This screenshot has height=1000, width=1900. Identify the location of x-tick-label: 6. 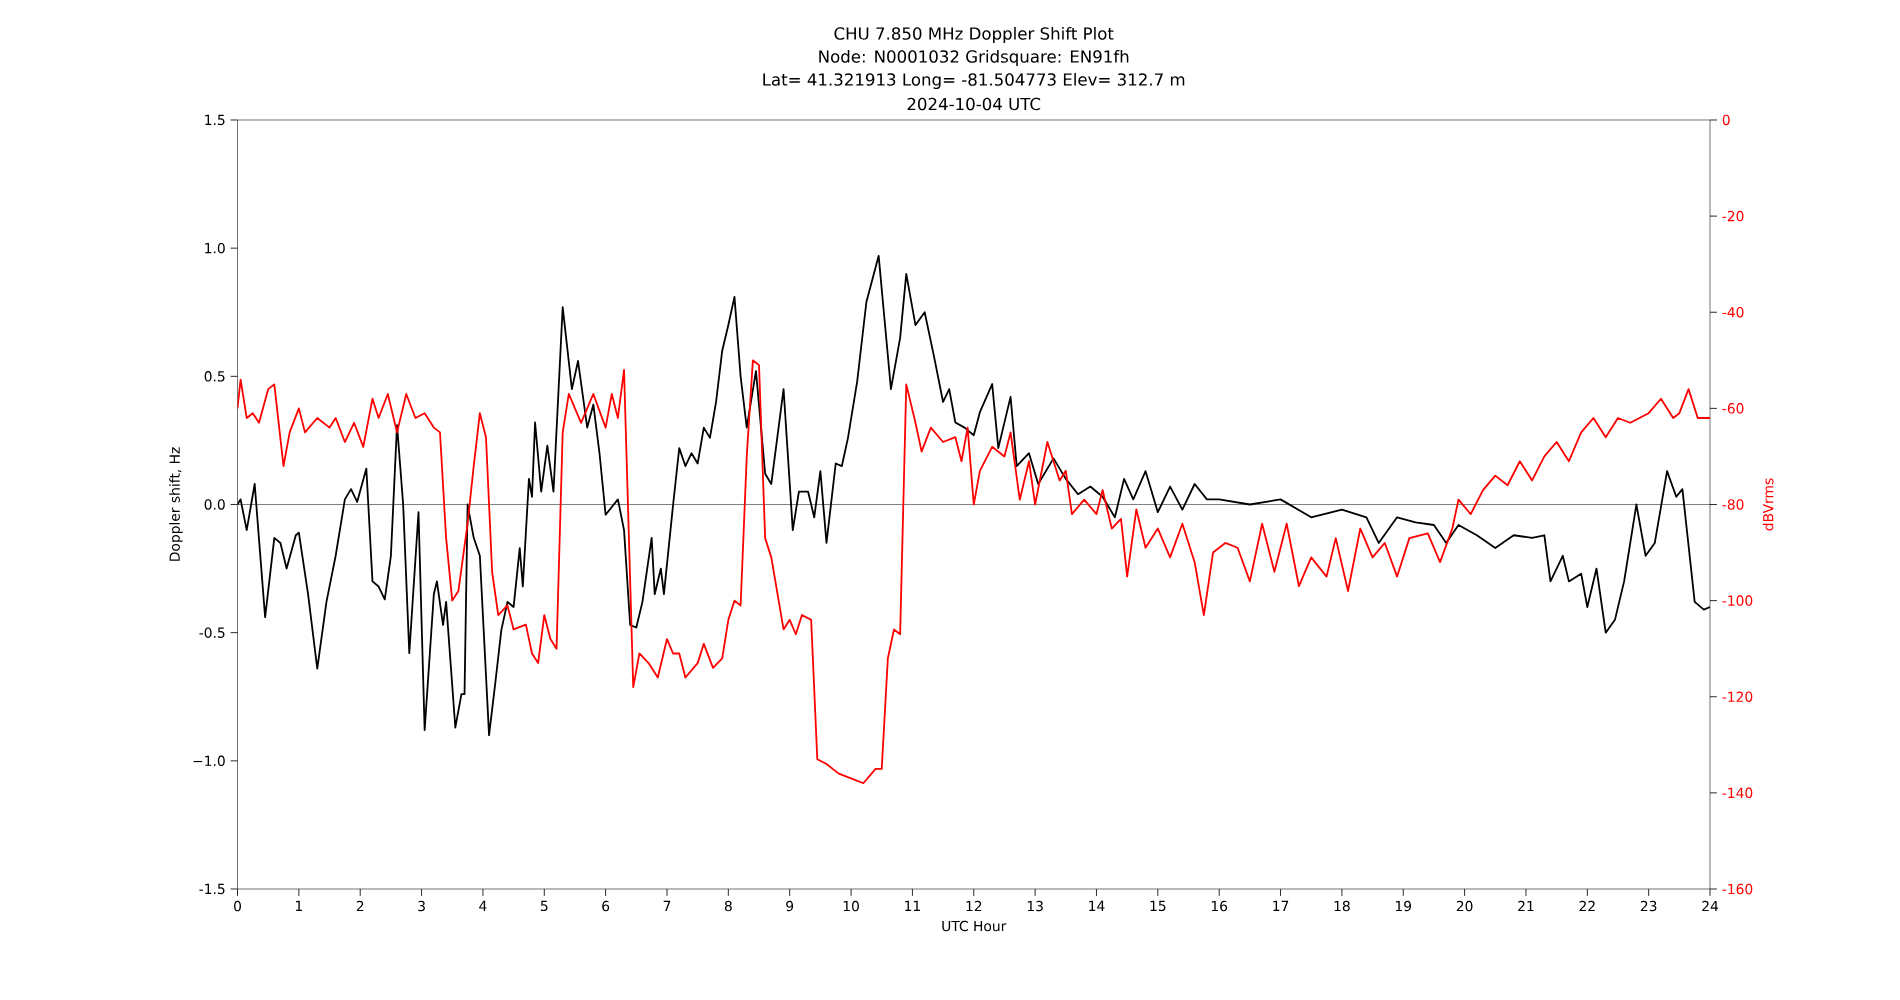
(606, 906).